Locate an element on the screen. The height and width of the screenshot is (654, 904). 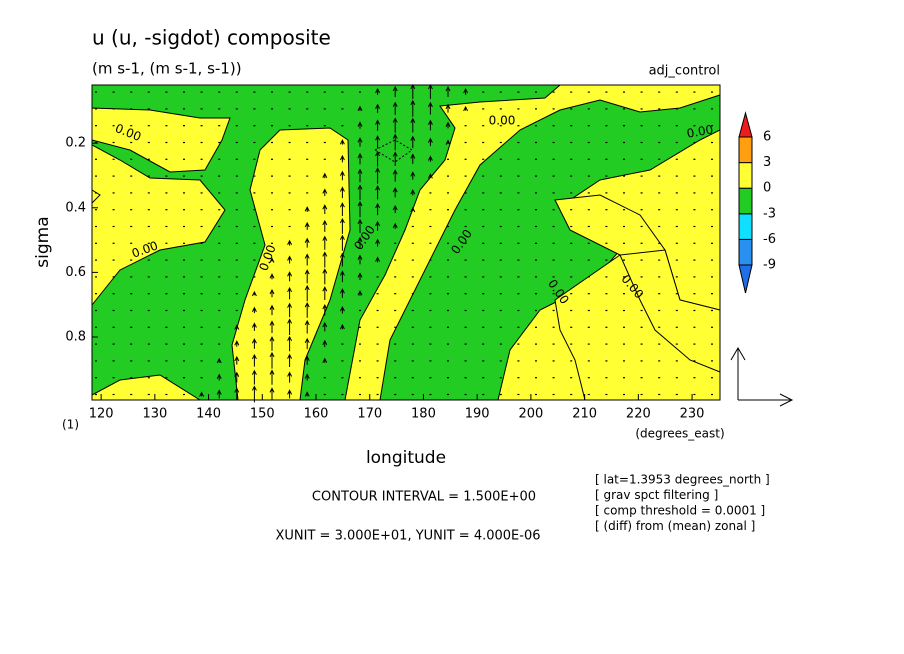
colorbar-triangle is located at coordinates (745, 124).